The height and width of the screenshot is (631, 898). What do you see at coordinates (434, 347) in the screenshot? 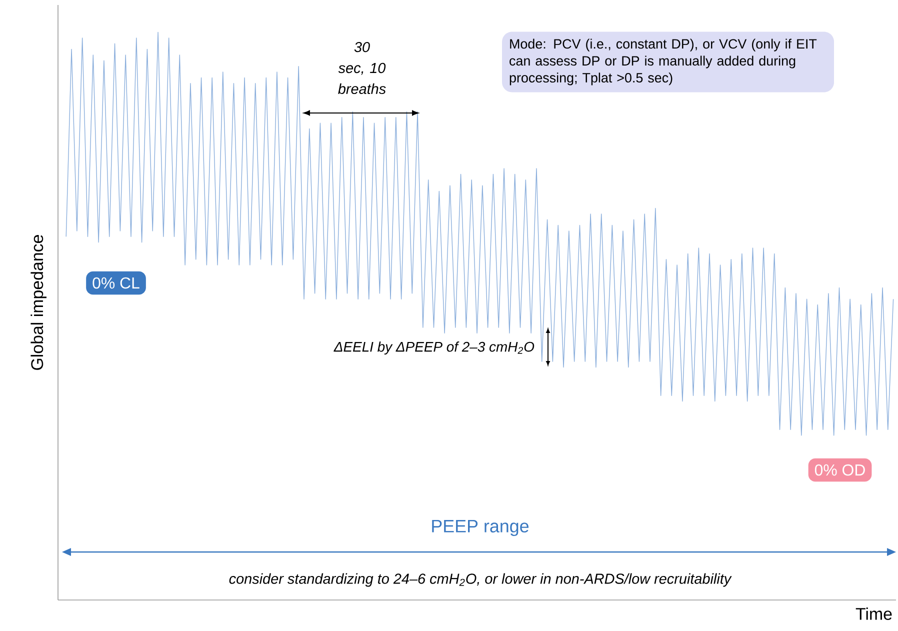
I see `annotation: ΔEELI by ΔPEEP of 2–3 cmH$_{2}$O` at bounding box center [434, 347].